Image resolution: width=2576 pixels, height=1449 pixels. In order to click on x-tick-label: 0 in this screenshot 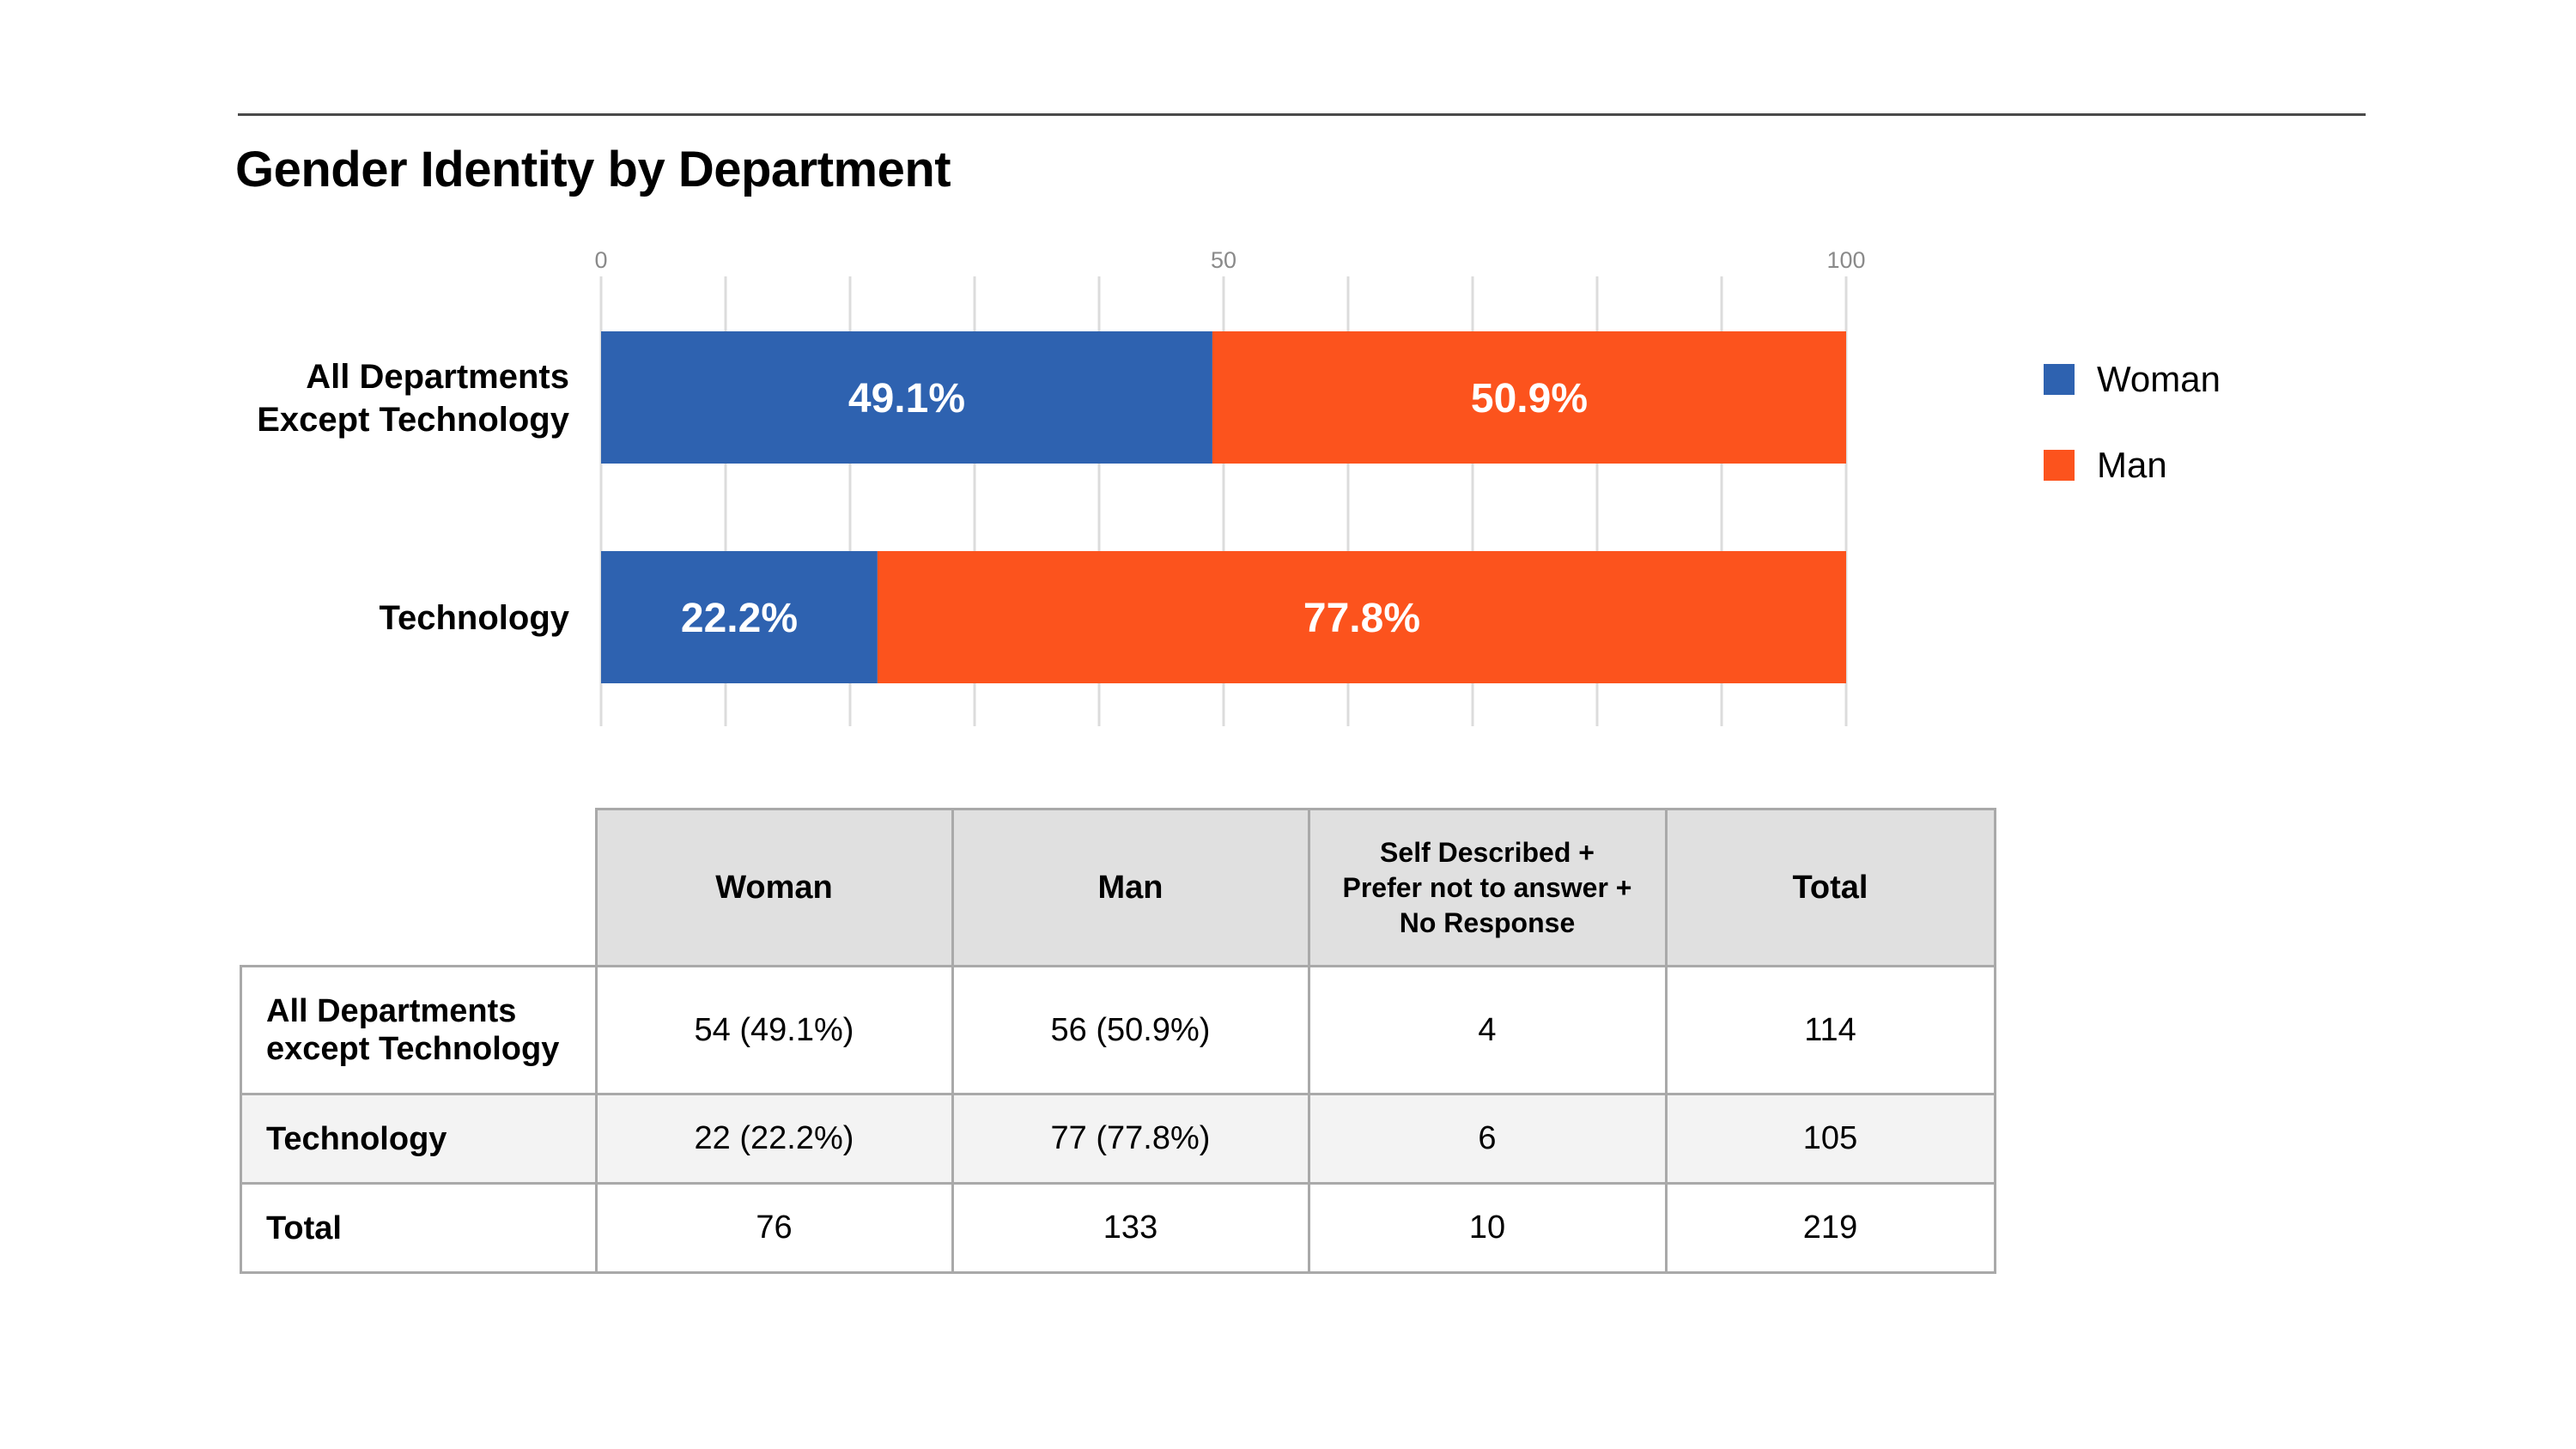, I will do `click(600, 260)`.